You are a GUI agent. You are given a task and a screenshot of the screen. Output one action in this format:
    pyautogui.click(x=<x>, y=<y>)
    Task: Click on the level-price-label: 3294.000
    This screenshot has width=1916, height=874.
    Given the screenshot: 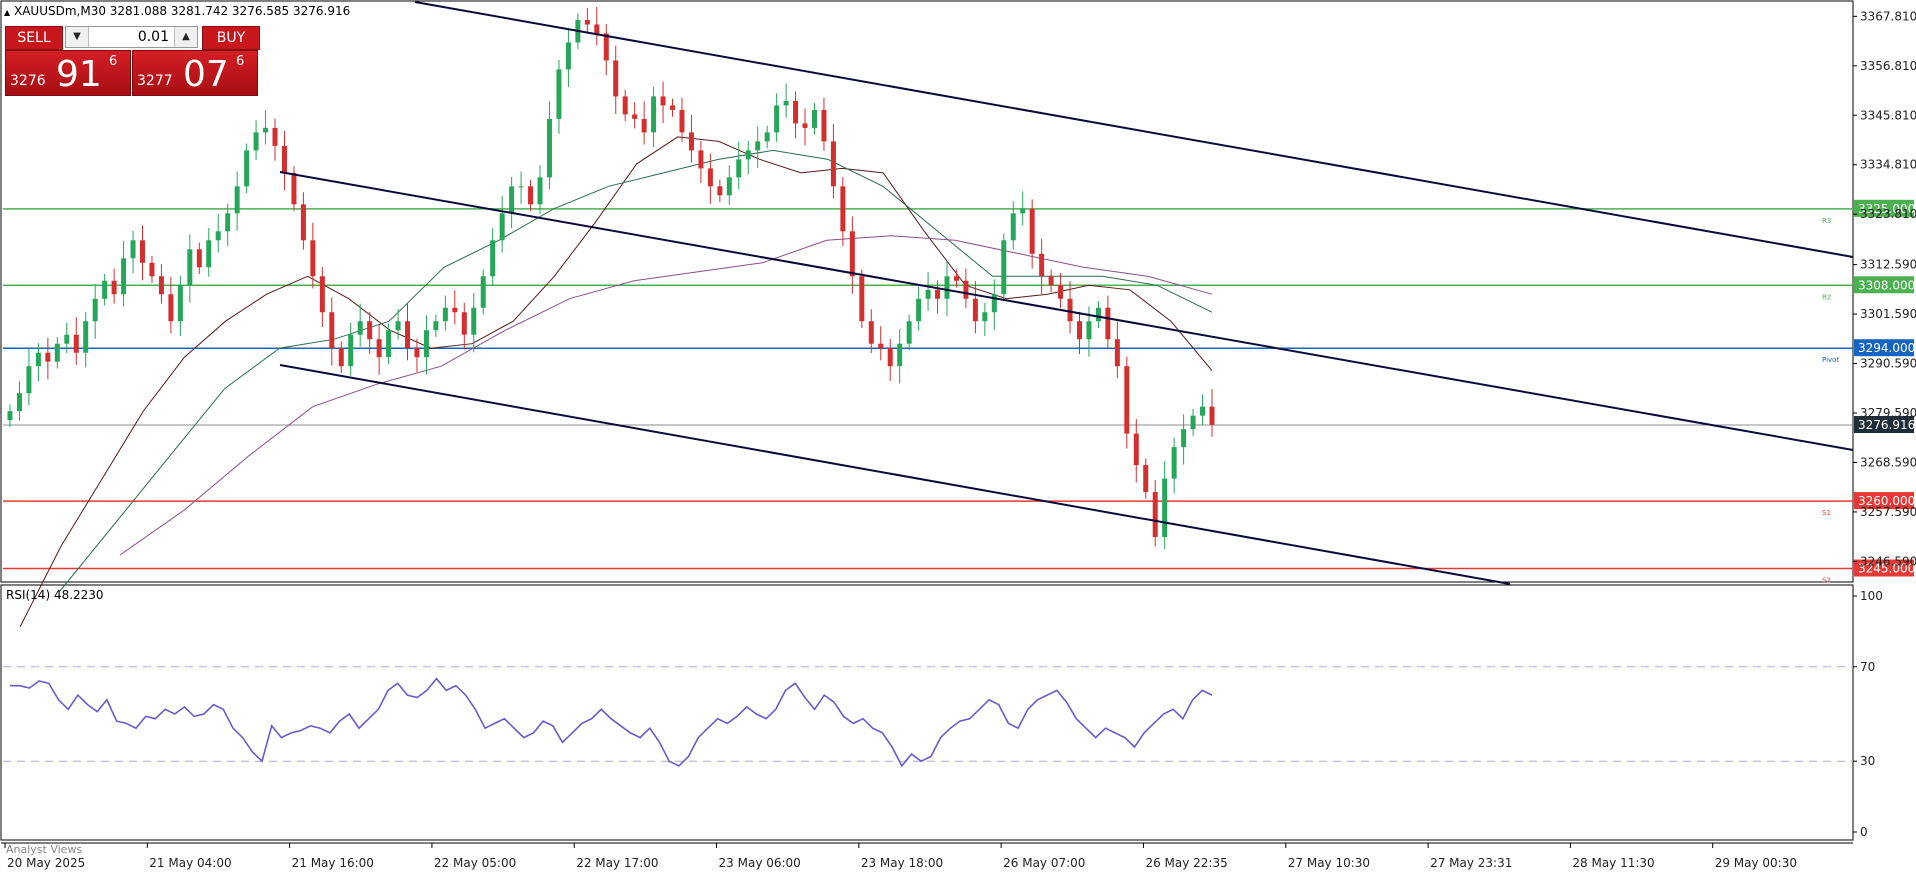 What is the action you would take?
    pyautogui.click(x=1886, y=348)
    